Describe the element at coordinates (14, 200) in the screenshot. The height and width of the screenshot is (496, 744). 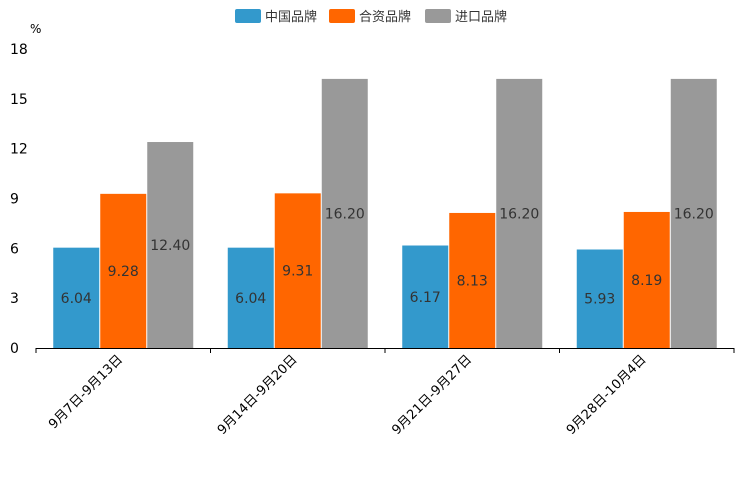
I see `y-tick-label: 9` at that location.